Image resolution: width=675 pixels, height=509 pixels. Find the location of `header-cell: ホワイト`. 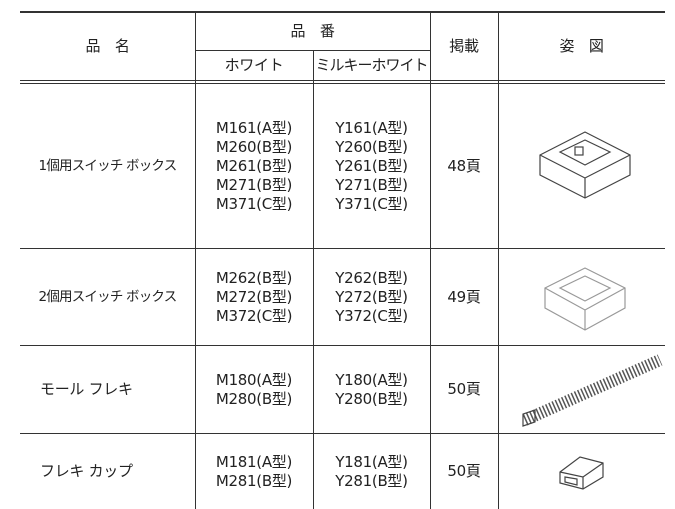

header-cell: ホワイト is located at coordinates (254, 64).